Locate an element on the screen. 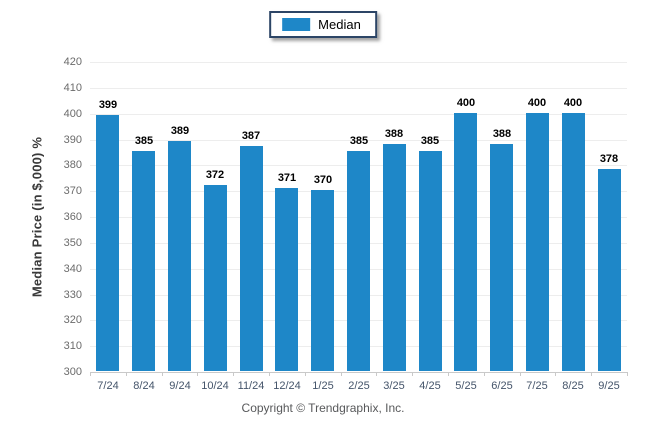 The width and height of the screenshot is (646, 434). bar-value-label: 389 is located at coordinates (180, 131).